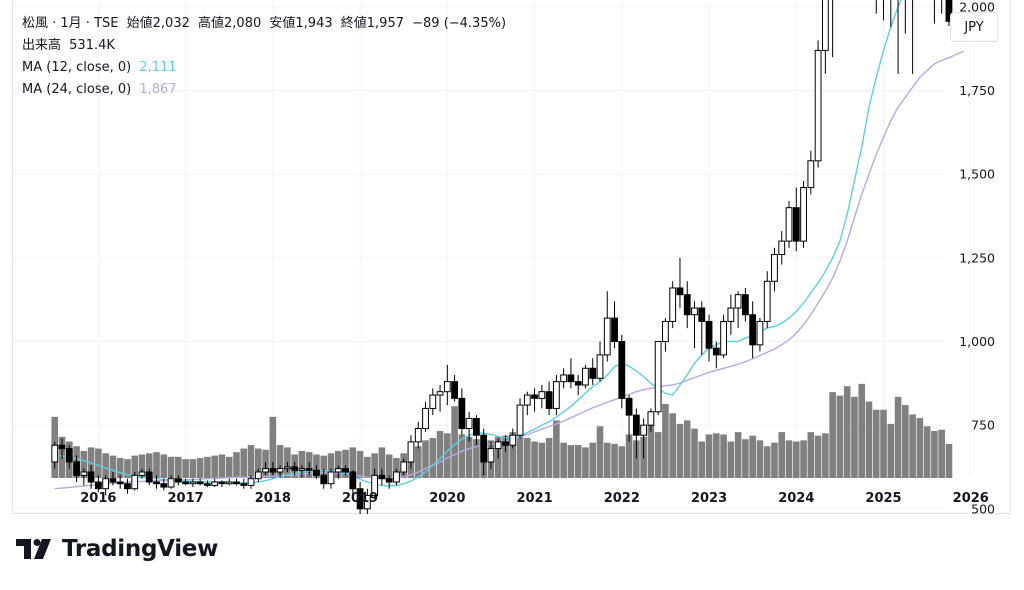 The width and height of the screenshot is (1024, 590). What do you see at coordinates (314, 23) in the screenshot?
I see `low-value: 1,943` at bounding box center [314, 23].